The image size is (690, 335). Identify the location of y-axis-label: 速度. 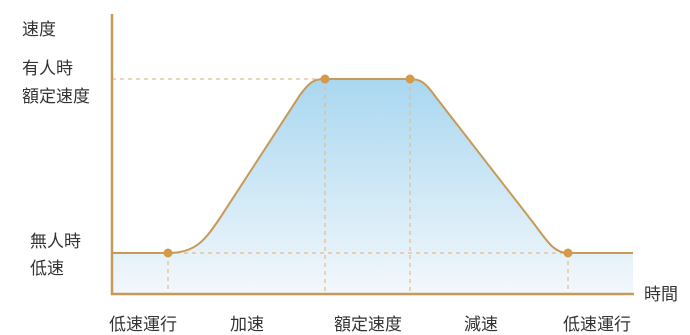
(39, 30).